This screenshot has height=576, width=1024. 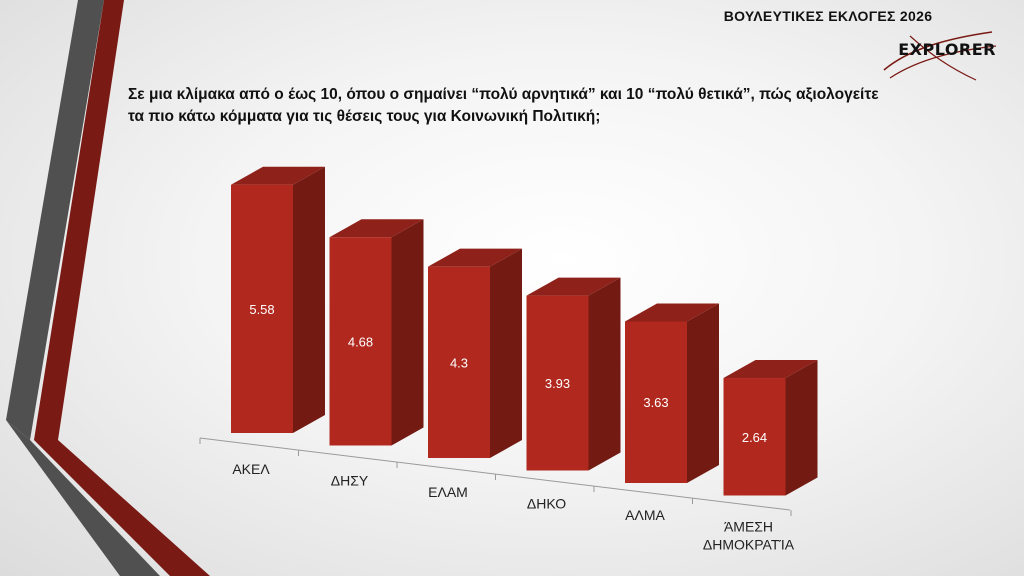 I want to click on bar: 4.3, so click(x=475, y=353).